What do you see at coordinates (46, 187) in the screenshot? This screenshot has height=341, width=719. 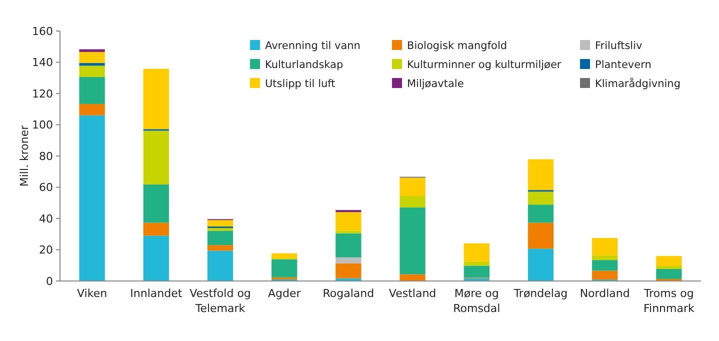 I see `y-tick-label: 60` at bounding box center [46, 187].